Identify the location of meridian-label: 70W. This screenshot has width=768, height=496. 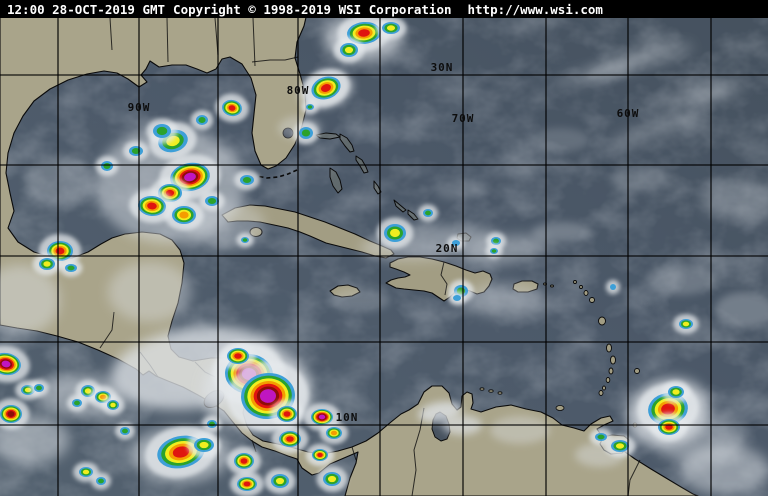
(463, 118).